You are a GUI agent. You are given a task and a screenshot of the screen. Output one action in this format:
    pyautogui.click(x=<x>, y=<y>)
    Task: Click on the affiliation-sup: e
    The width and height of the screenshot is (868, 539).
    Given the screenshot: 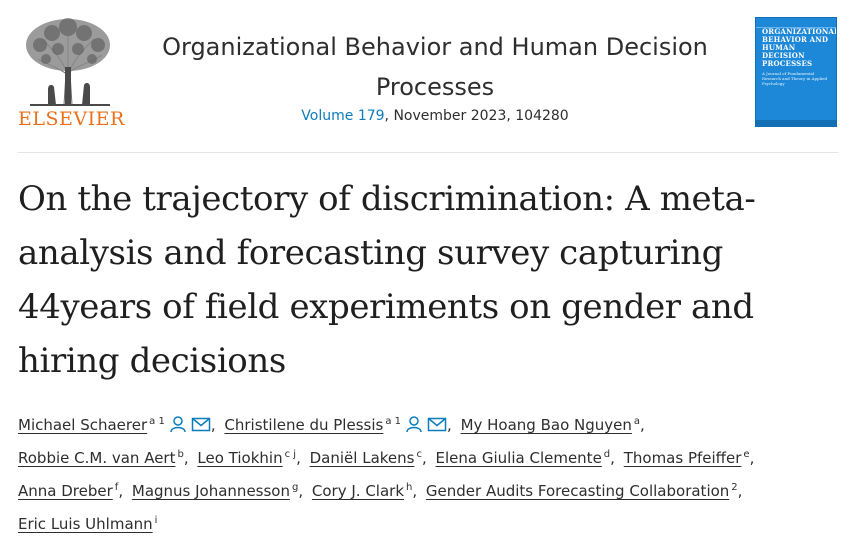 What is the action you would take?
    pyautogui.click(x=746, y=454)
    